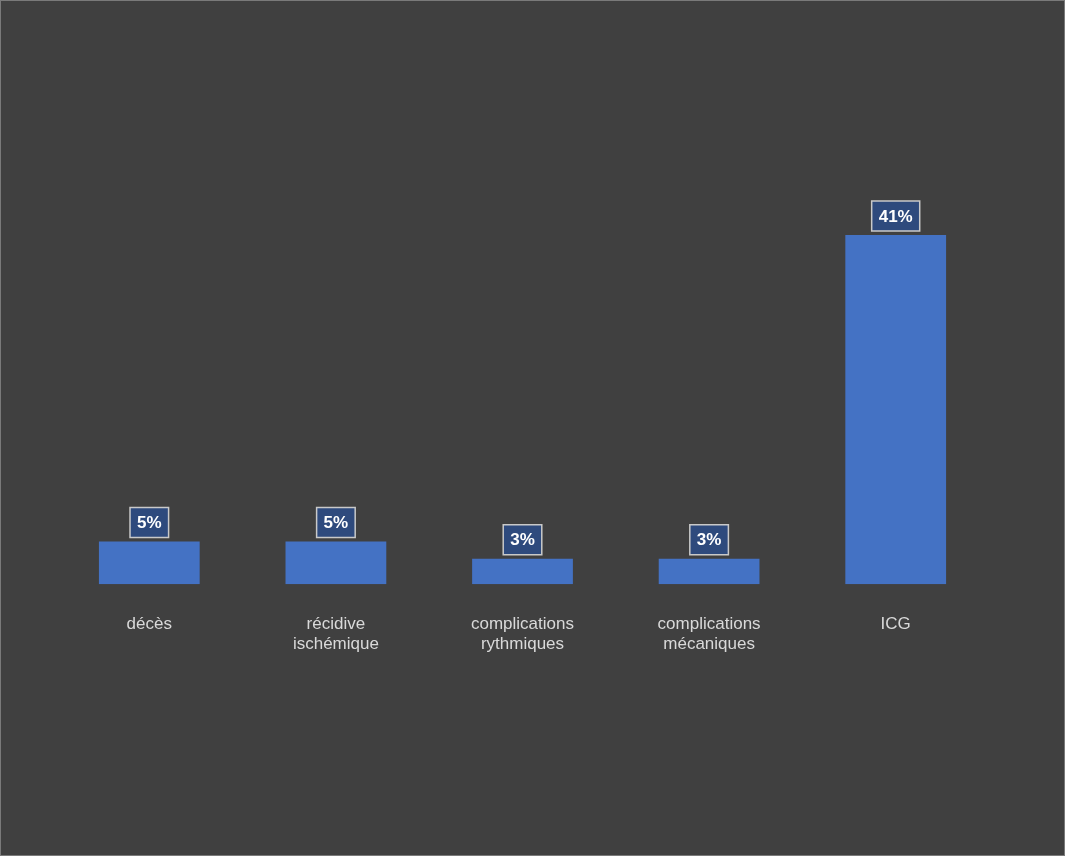 This screenshot has width=1065, height=856. What do you see at coordinates (335, 634) in the screenshot?
I see `x-tick-label: récidive ischémique` at bounding box center [335, 634].